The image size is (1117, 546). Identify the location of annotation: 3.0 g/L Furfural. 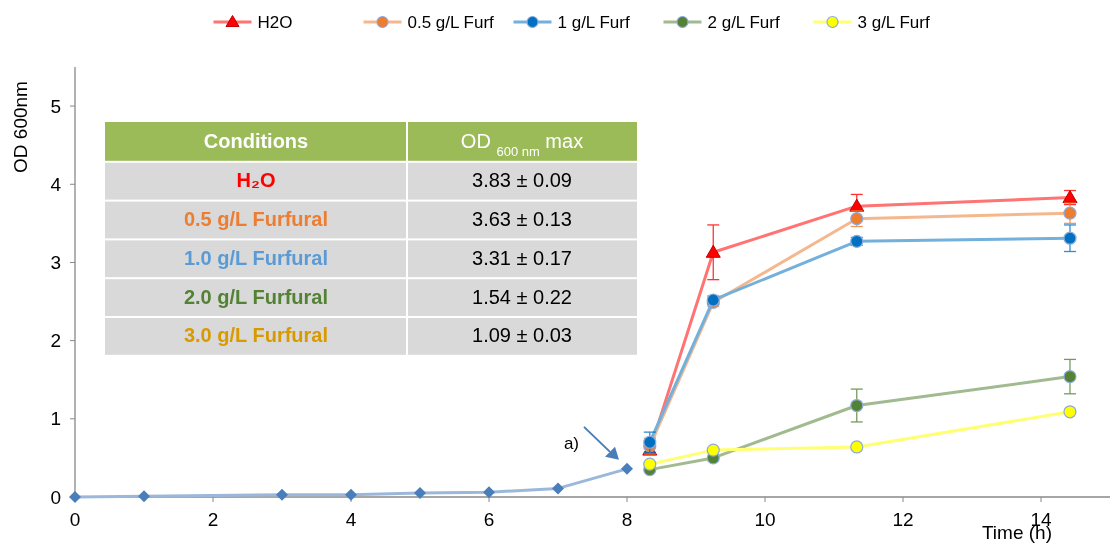
(256, 335).